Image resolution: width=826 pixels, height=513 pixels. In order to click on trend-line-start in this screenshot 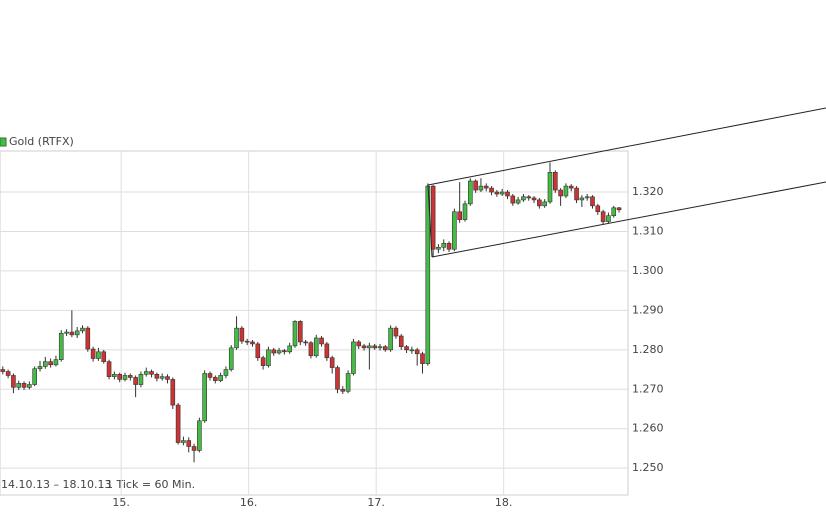, I will do `click(430, 221)`.